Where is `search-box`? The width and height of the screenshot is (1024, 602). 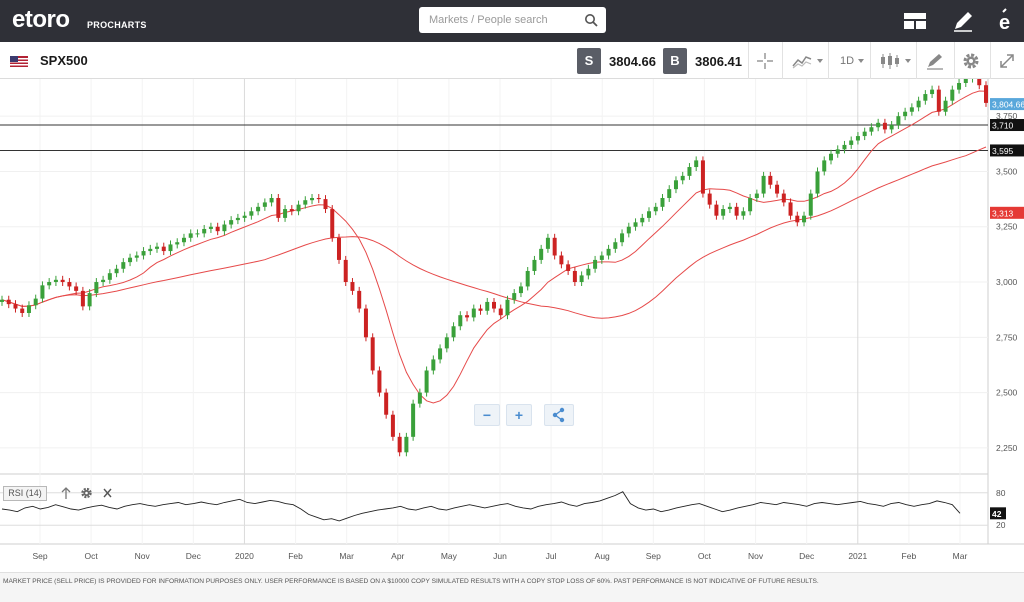
search-box is located at coordinates (512, 20).